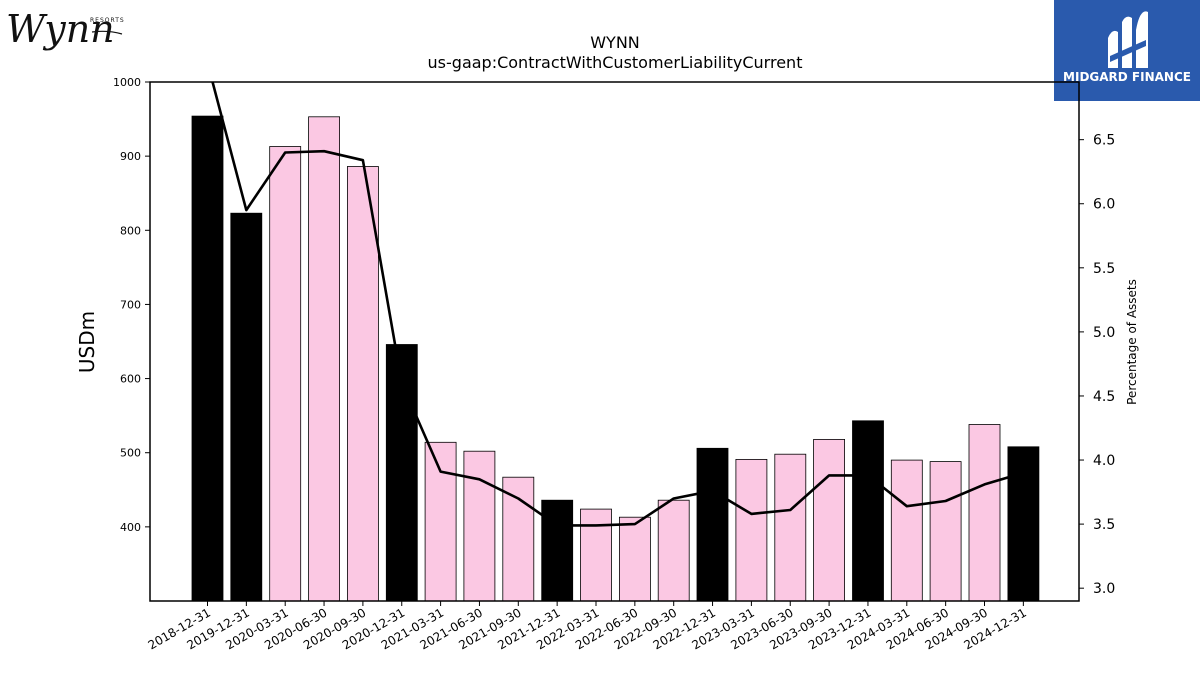 This screenshot has width=1200, height=675. What do you see at coordinates (87, 342) in the screenshot?
I see `y-axis-label: USDm` at bounding box center [87, 342].